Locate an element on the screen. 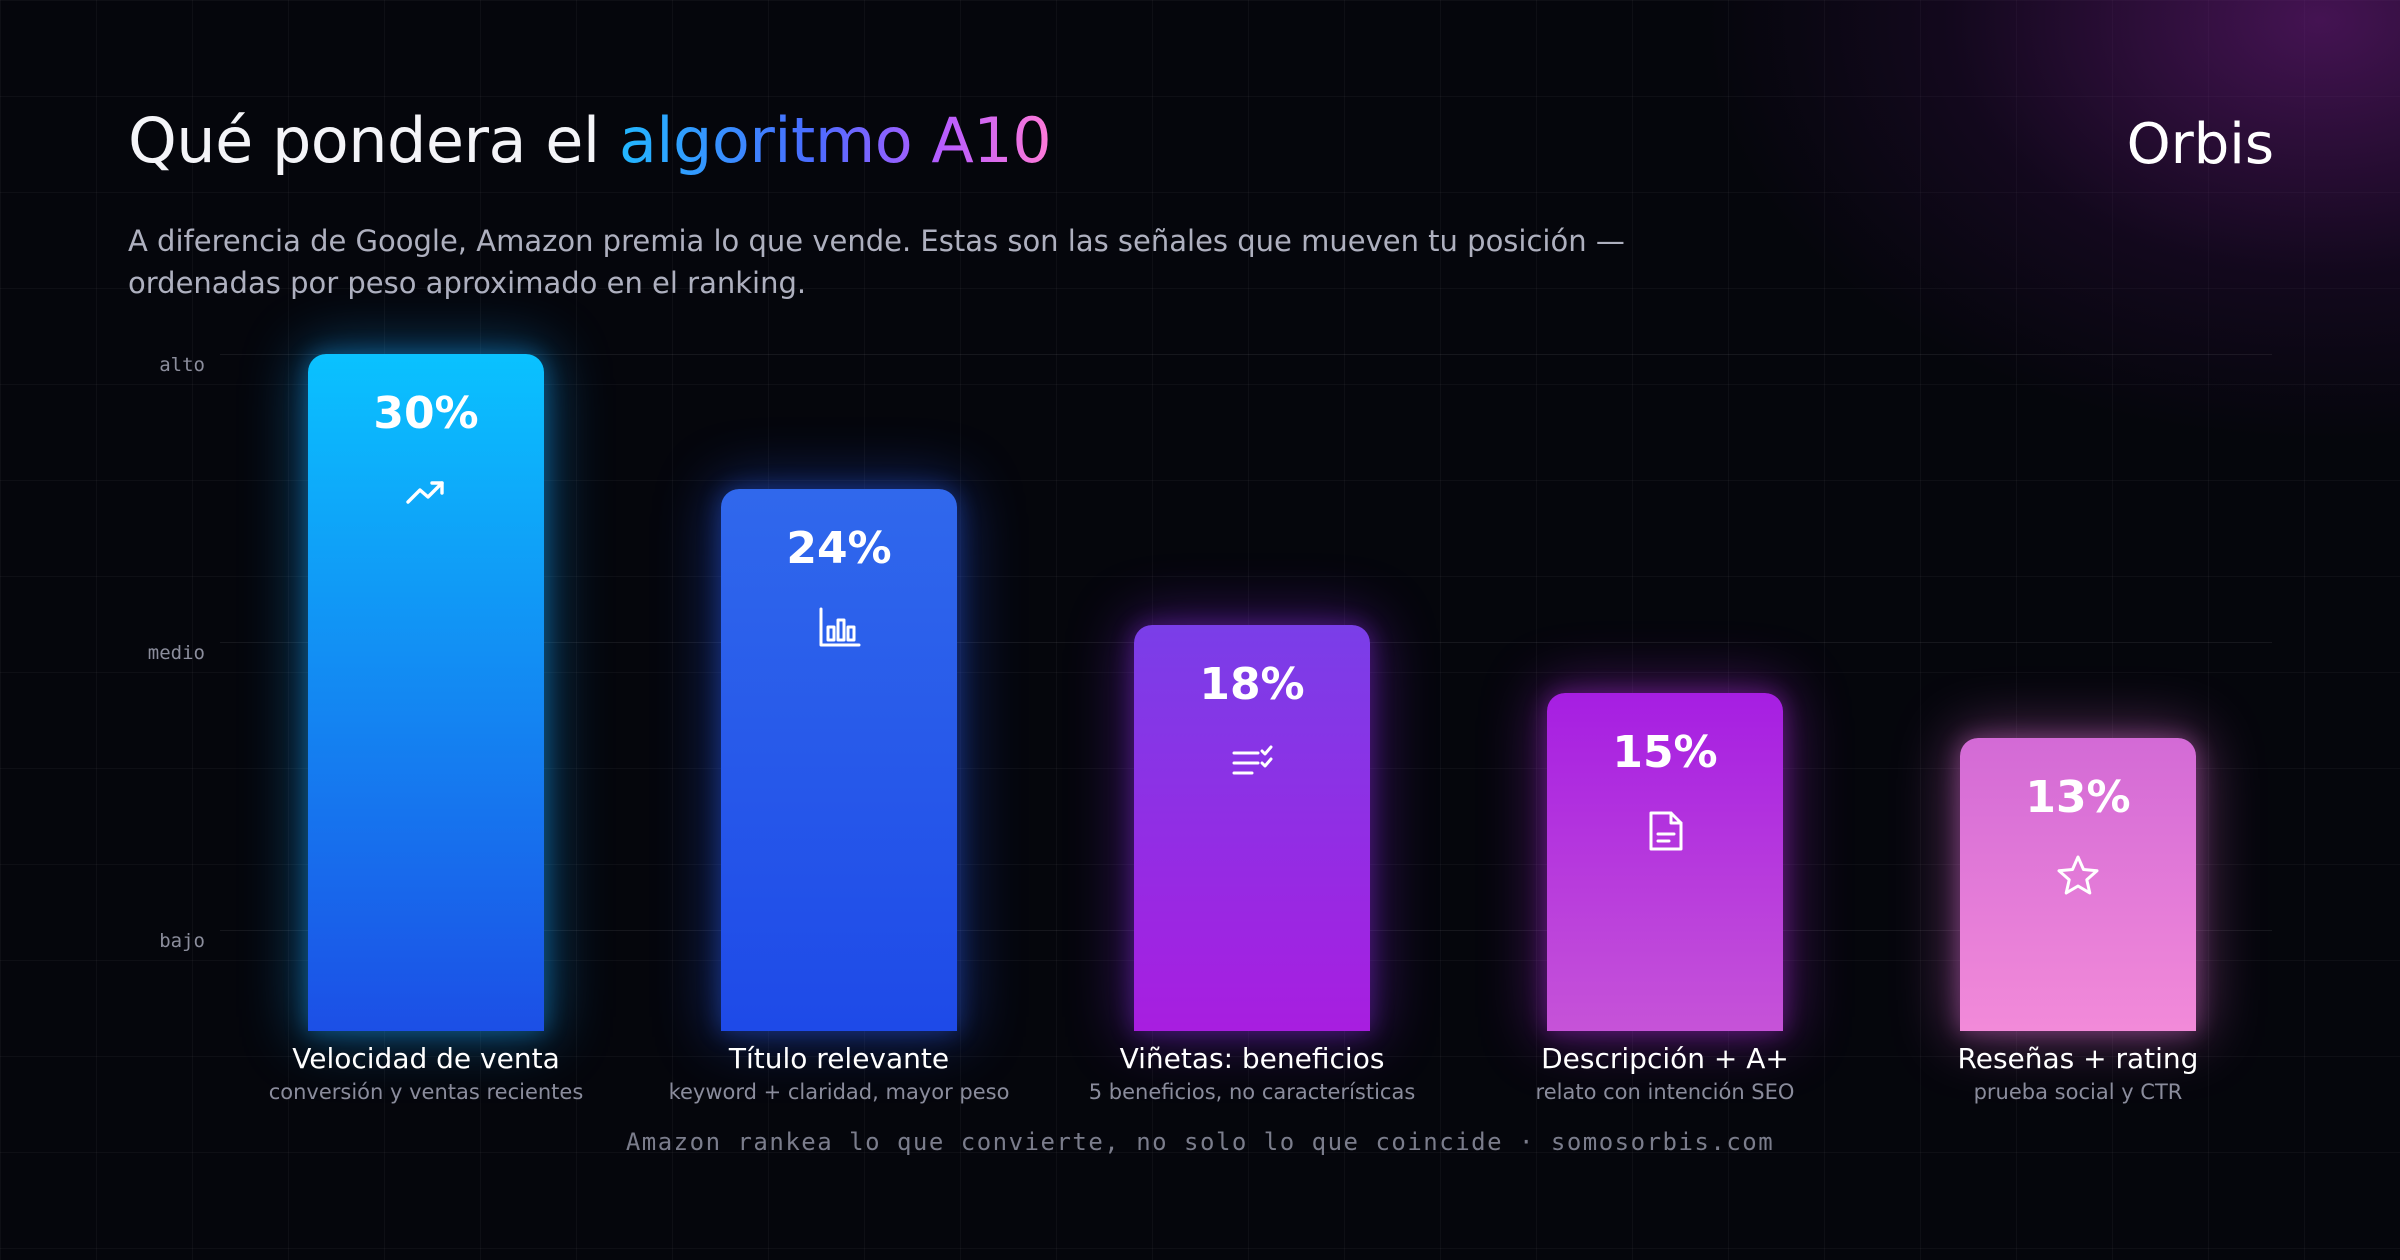 This screenshot has height=1260, width=2400. document-icon is located at coordinates (1665, 831).